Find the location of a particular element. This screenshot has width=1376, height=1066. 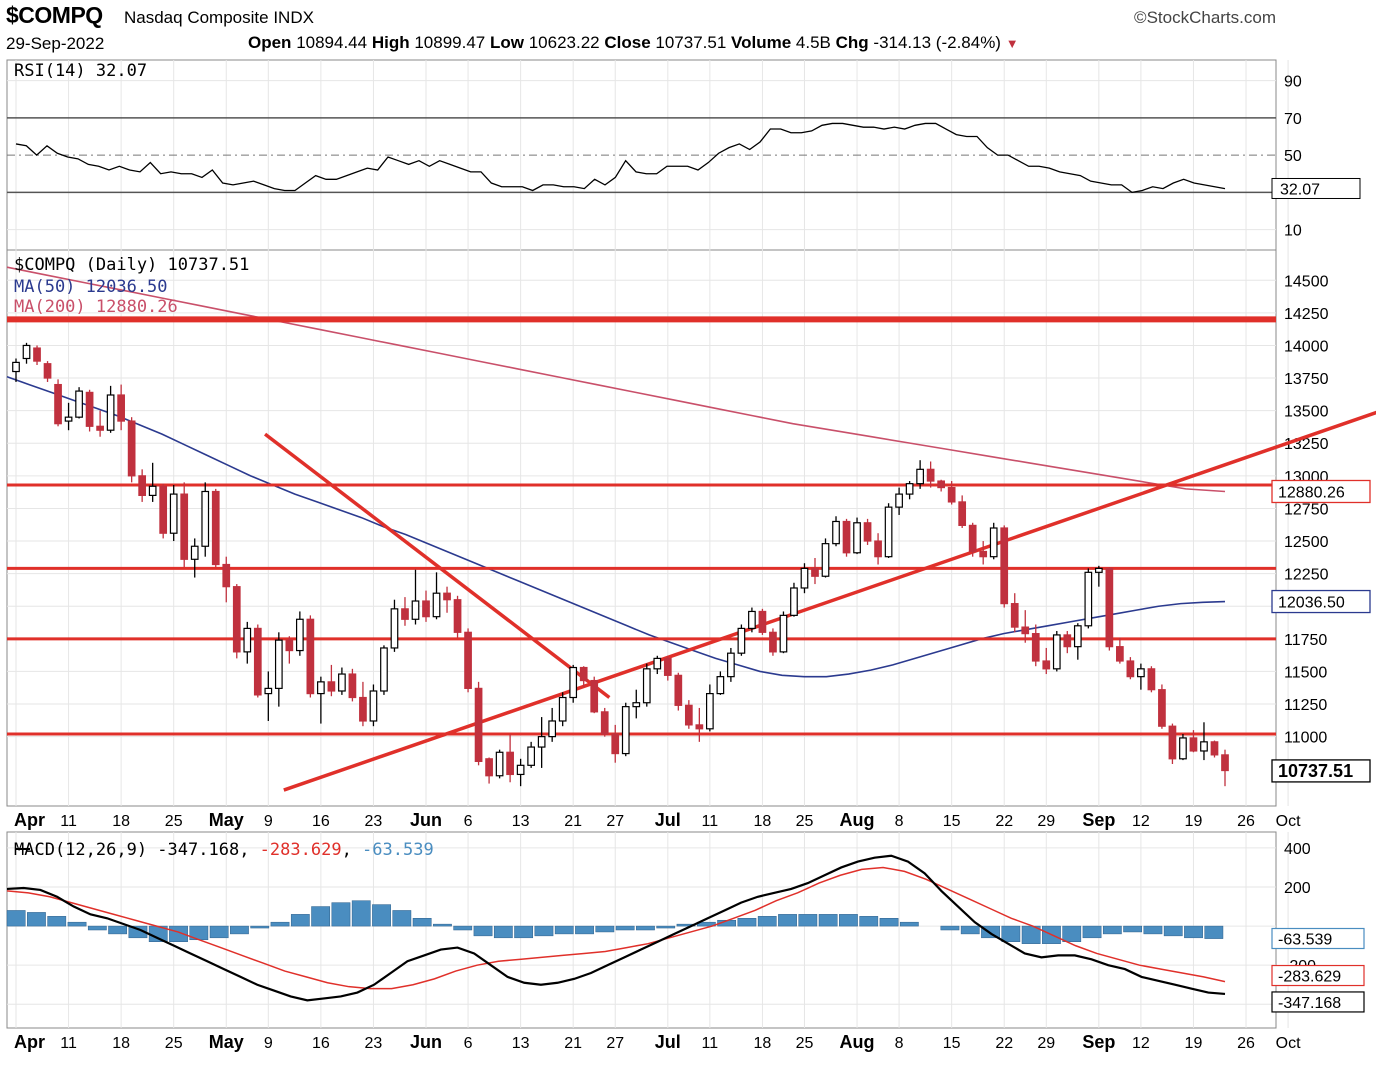

macd-value-tag is located at coordinates (1318, 1002).